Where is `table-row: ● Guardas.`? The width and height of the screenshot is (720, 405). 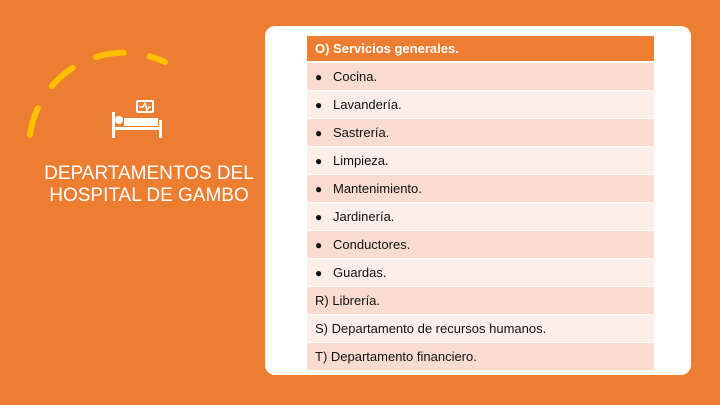 table-row: ● Guardas. is located at coordinates (480, 272).